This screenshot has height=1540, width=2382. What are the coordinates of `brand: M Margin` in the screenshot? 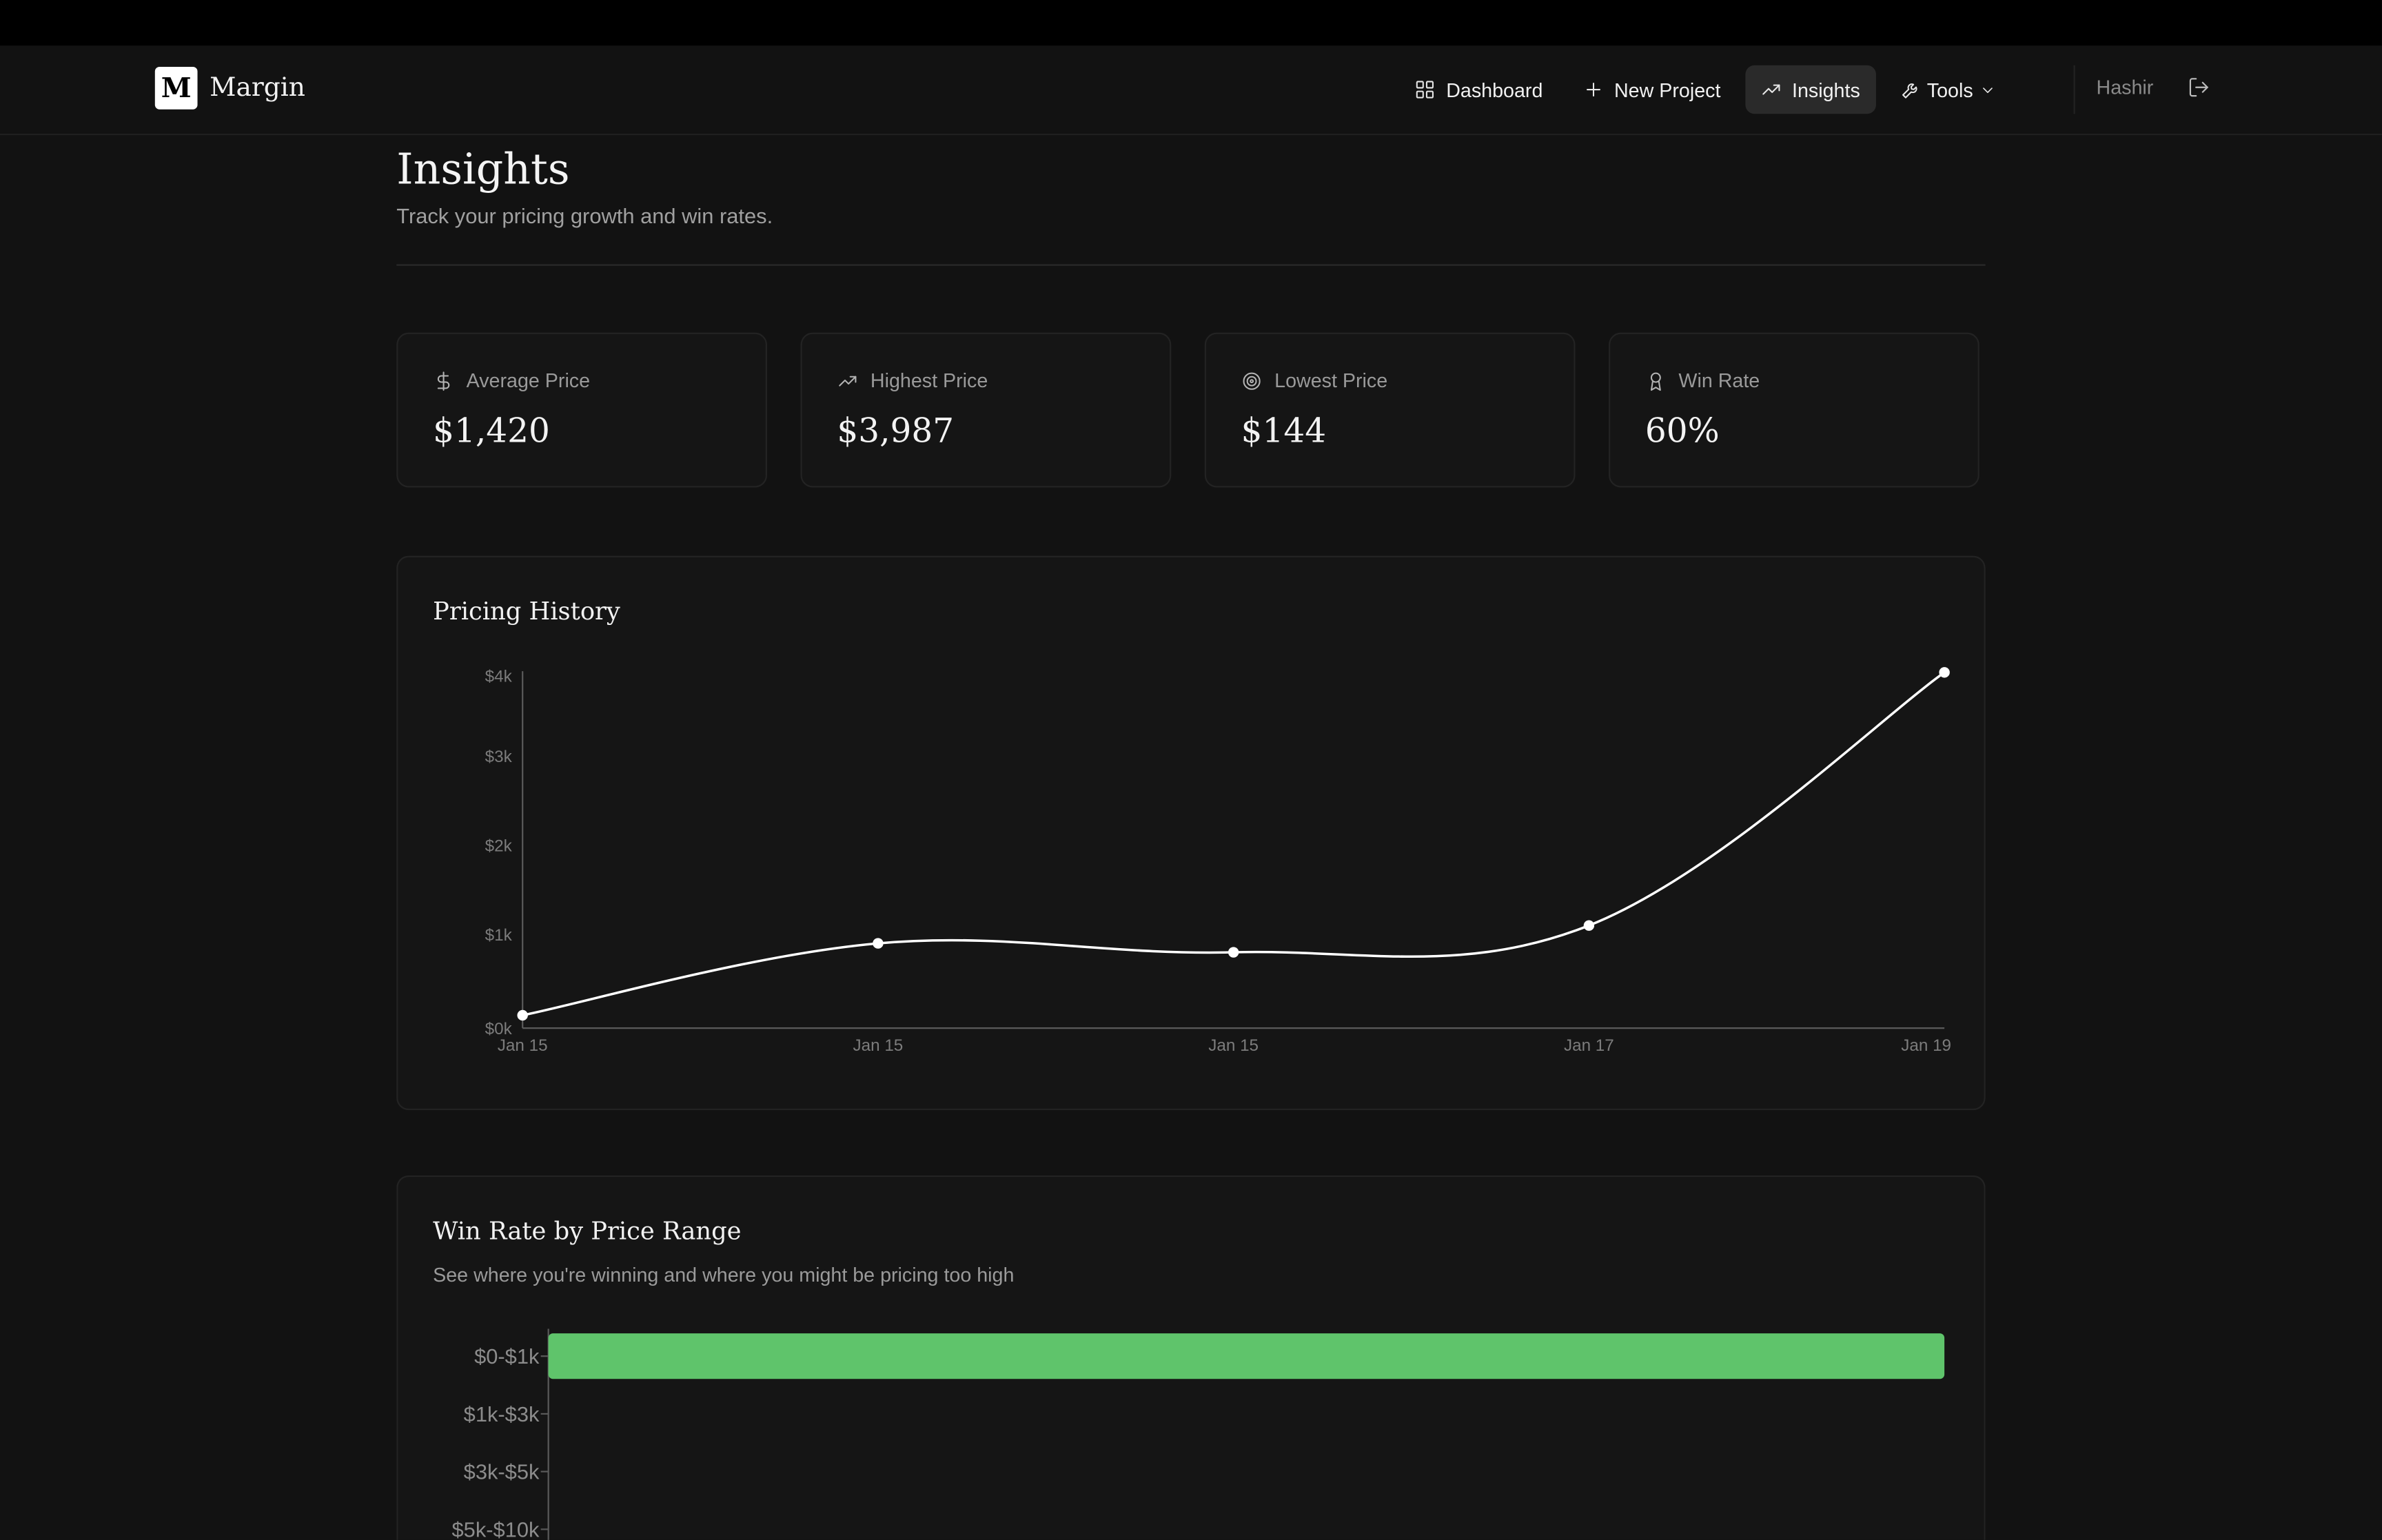 It's located at (230, 88).